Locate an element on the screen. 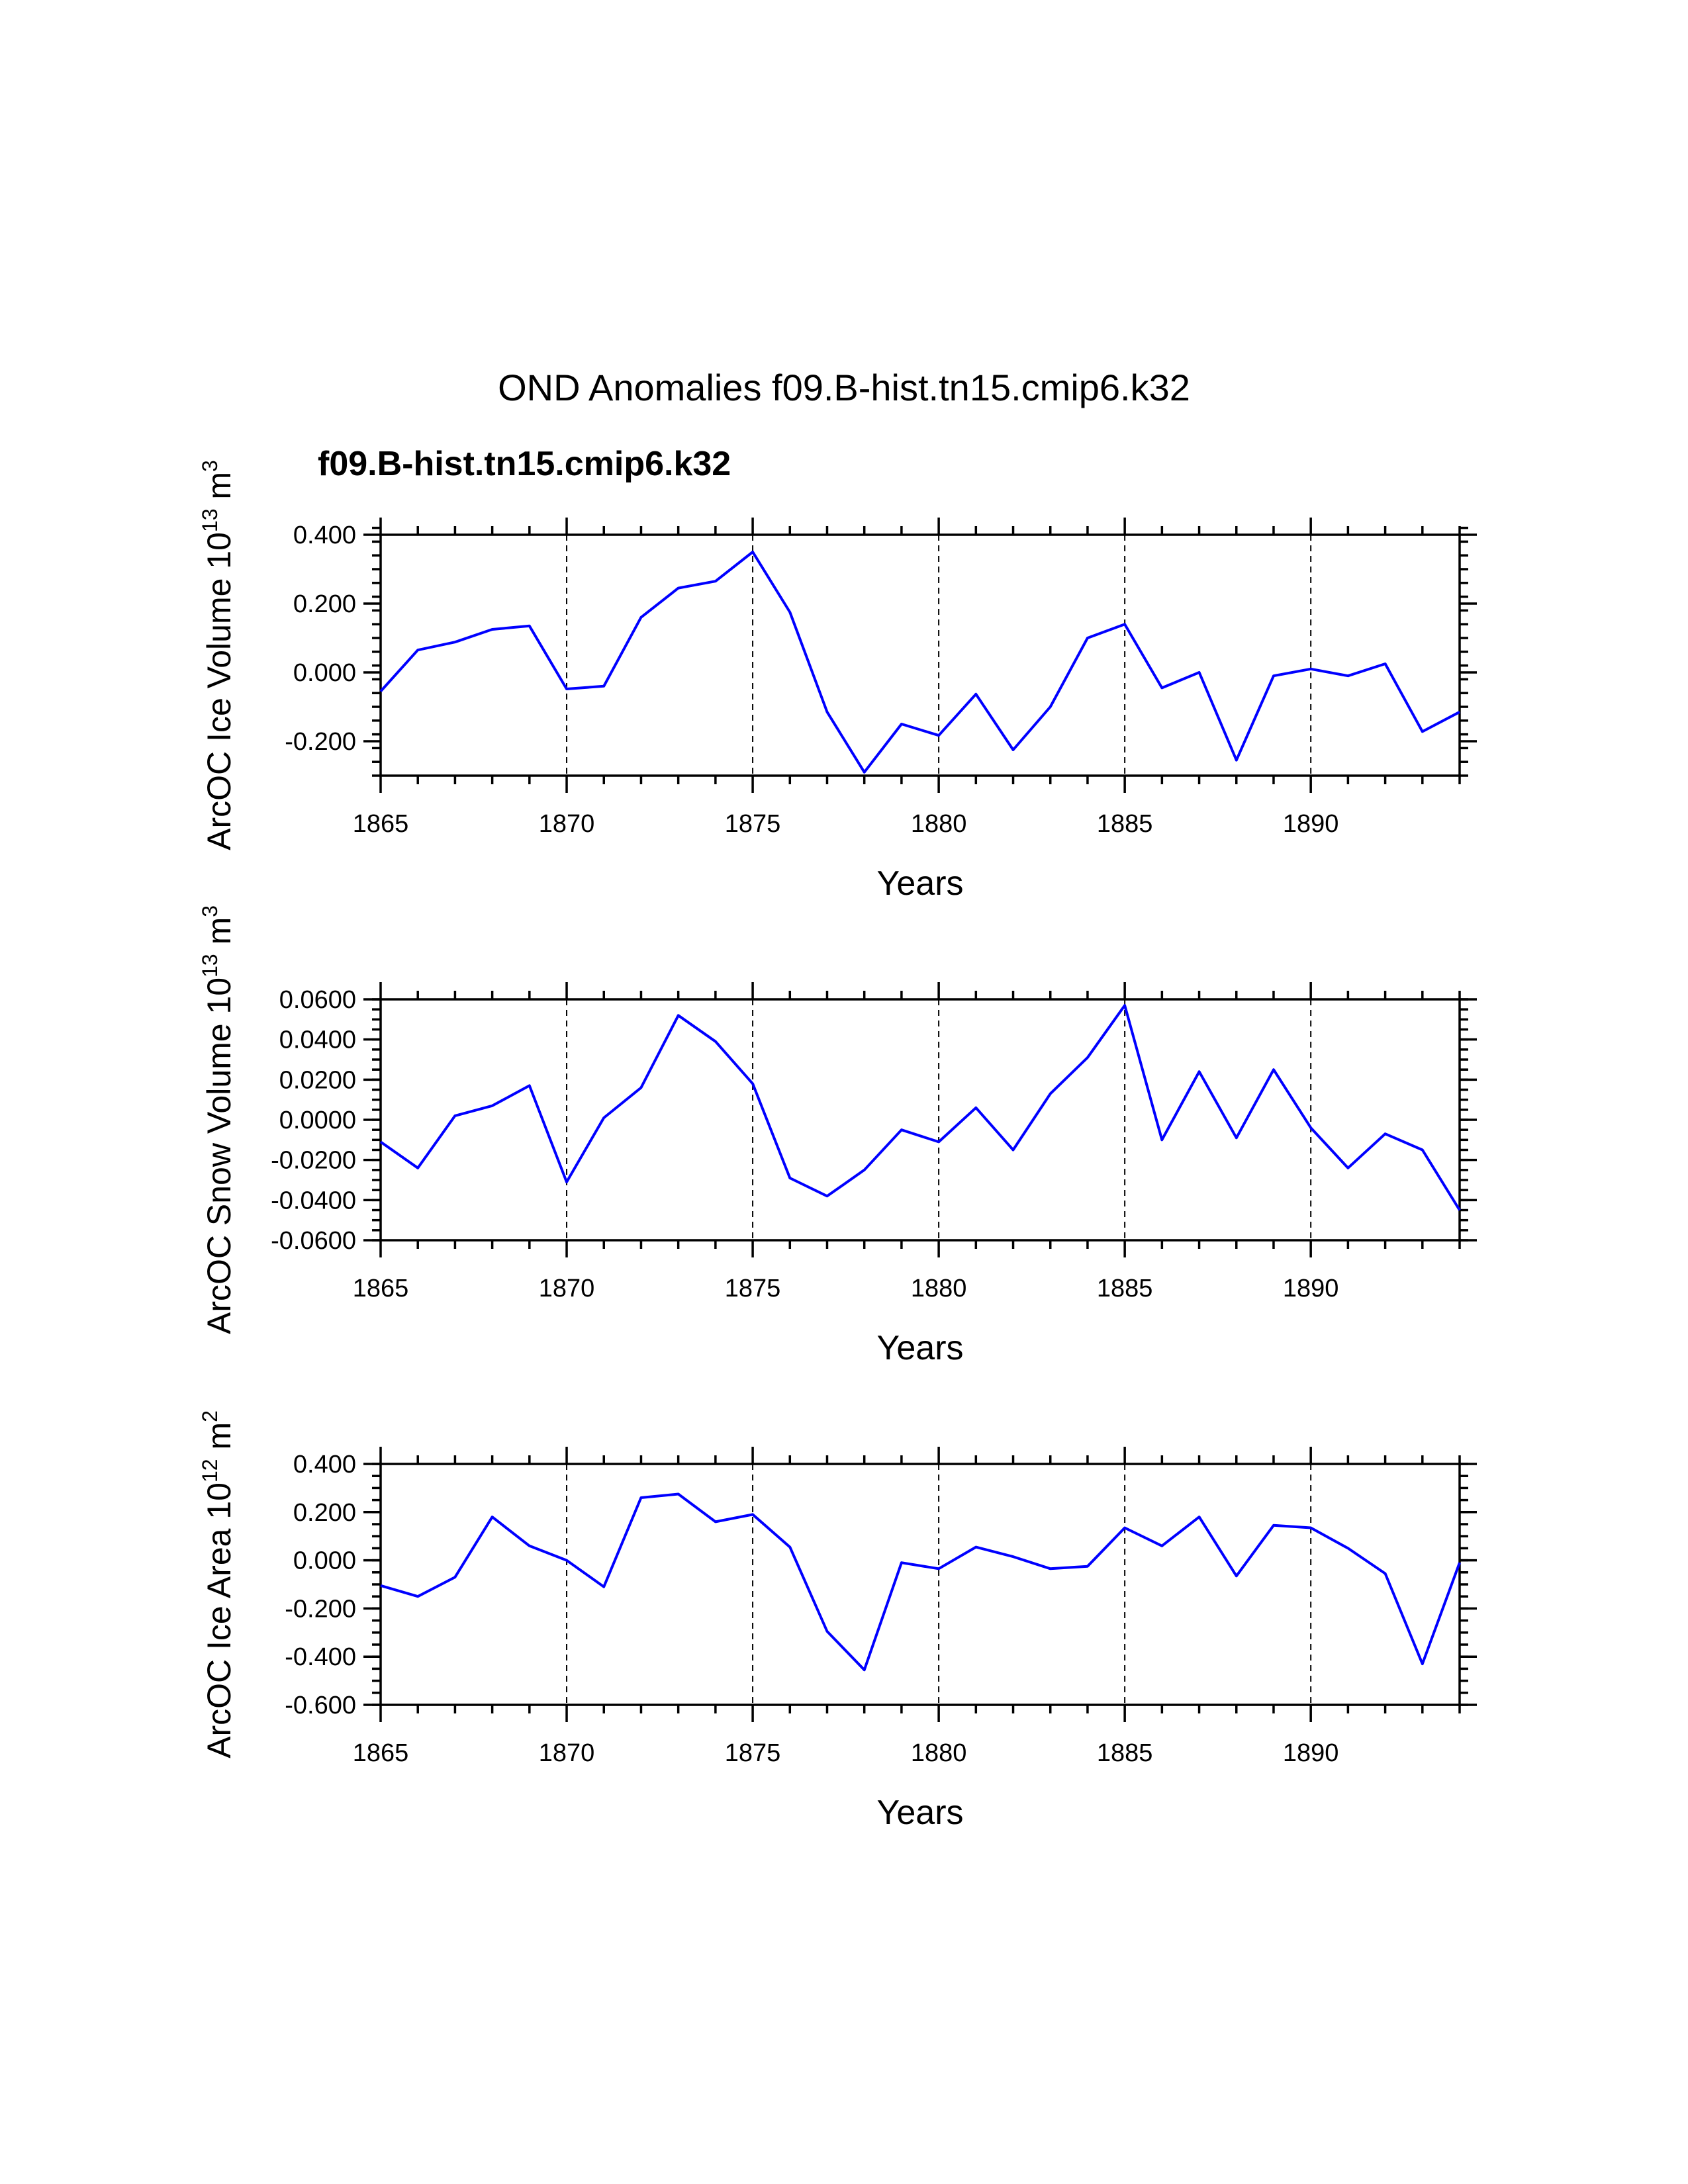  chart-title: OND Anomalies f09.B-hist.tn15.cmip6.k32 is located at coordinates (844, 387).